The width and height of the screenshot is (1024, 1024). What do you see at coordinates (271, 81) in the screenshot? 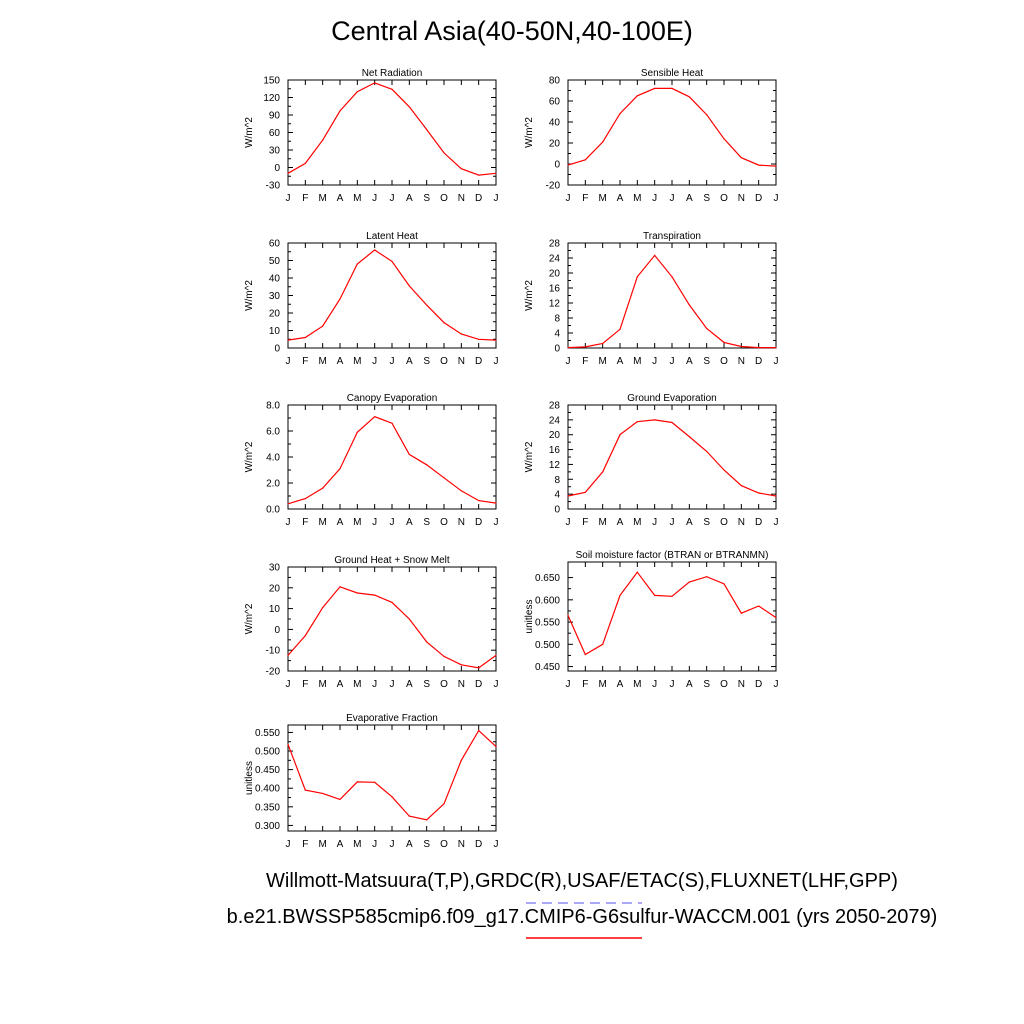
I see `y-tick-label: 150` at bounding box center [271, 81].